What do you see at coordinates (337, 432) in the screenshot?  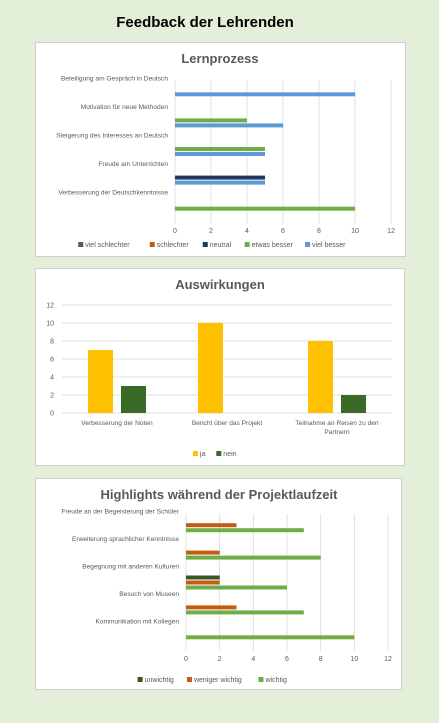 I see `category-label-teilnahme-an-reisen-zu-den-partnern-line2: Partnern` at bounding box center [337, 432].